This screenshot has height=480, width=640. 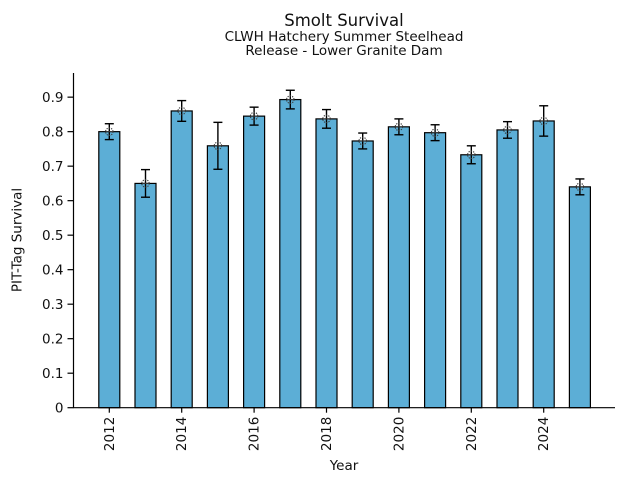 I want to click on marker-circle-2025, so click(x=580, y=187).